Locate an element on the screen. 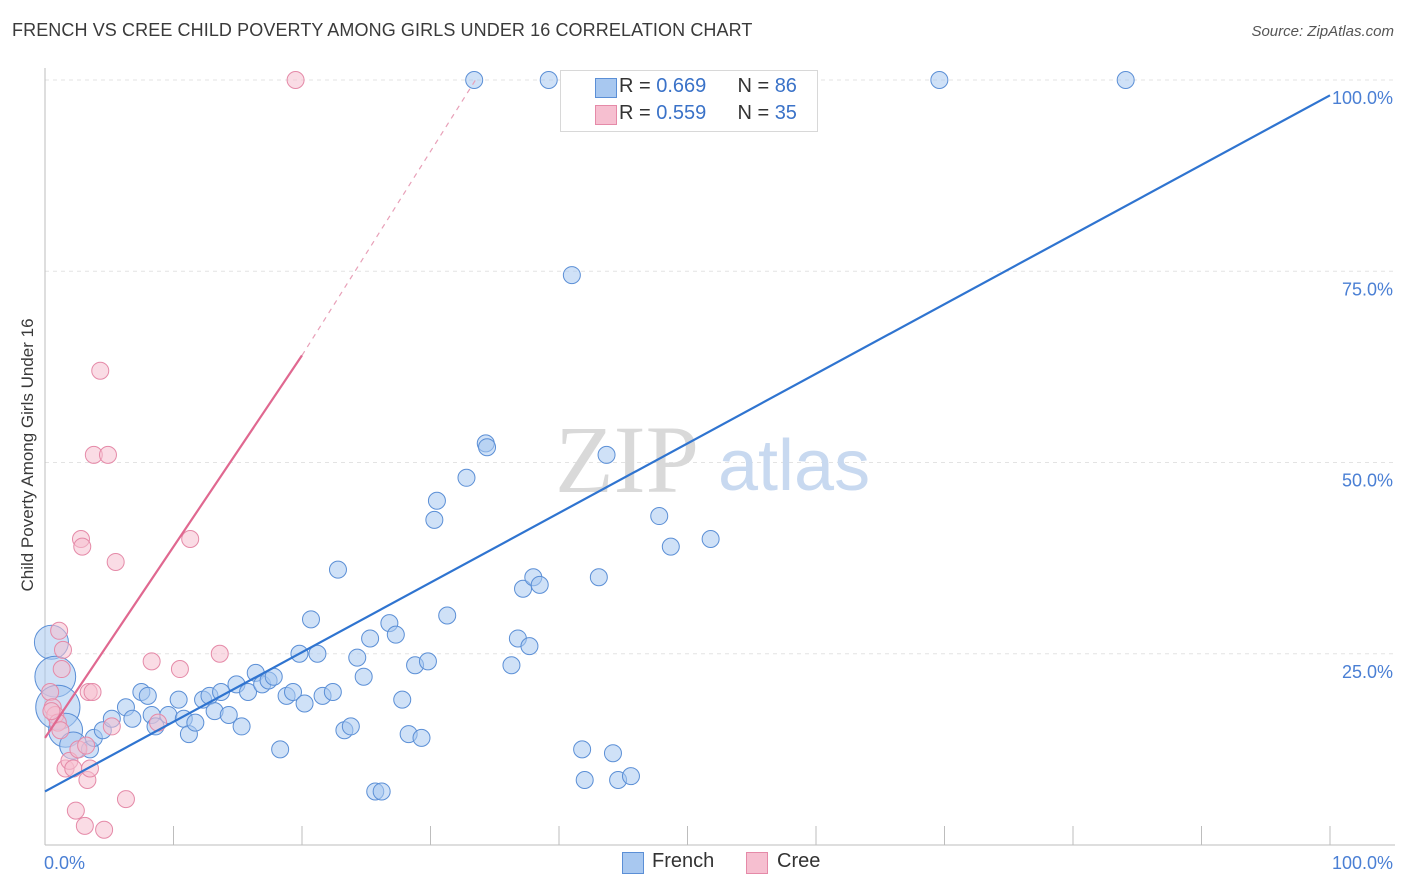  legend-r-value: 0.669 is located at coordinates (681, 86).